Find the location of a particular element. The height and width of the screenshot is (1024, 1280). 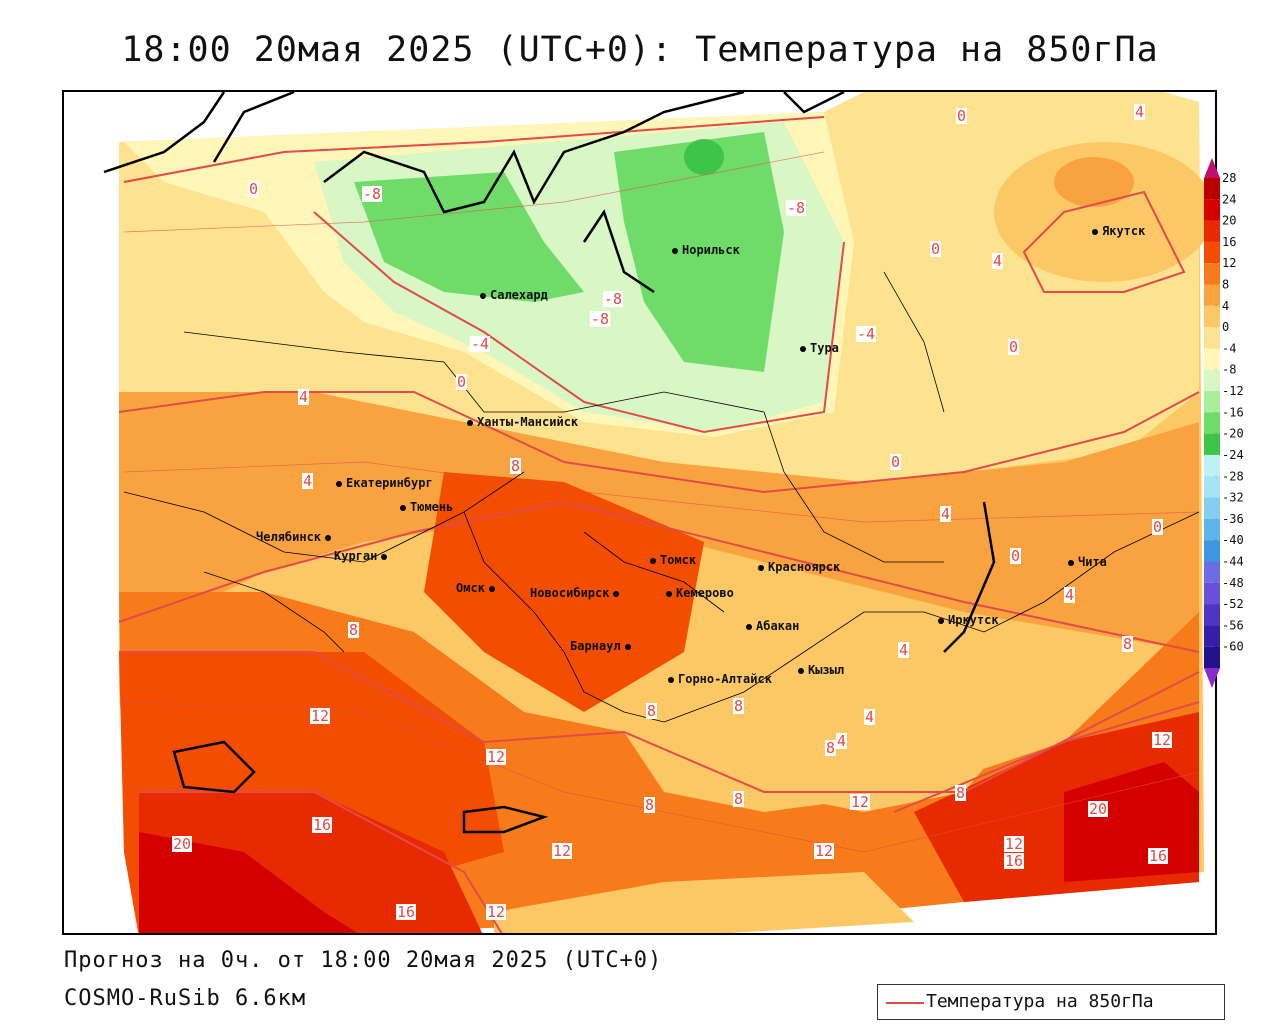

colorbar-tick-label: -8 is located at coordinates (1229, 370).